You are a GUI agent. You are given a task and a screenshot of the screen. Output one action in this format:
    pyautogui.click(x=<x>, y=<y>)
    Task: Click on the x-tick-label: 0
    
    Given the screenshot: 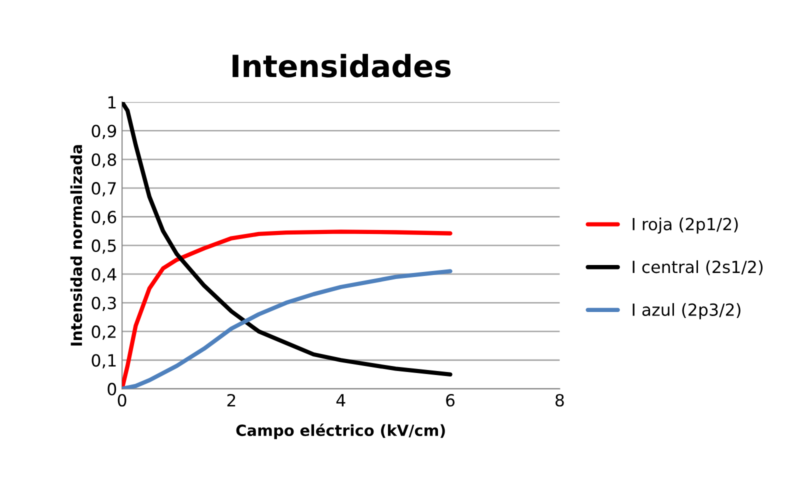 What is the action you would take?
    pyautogui.click(x=122, y=400)
    